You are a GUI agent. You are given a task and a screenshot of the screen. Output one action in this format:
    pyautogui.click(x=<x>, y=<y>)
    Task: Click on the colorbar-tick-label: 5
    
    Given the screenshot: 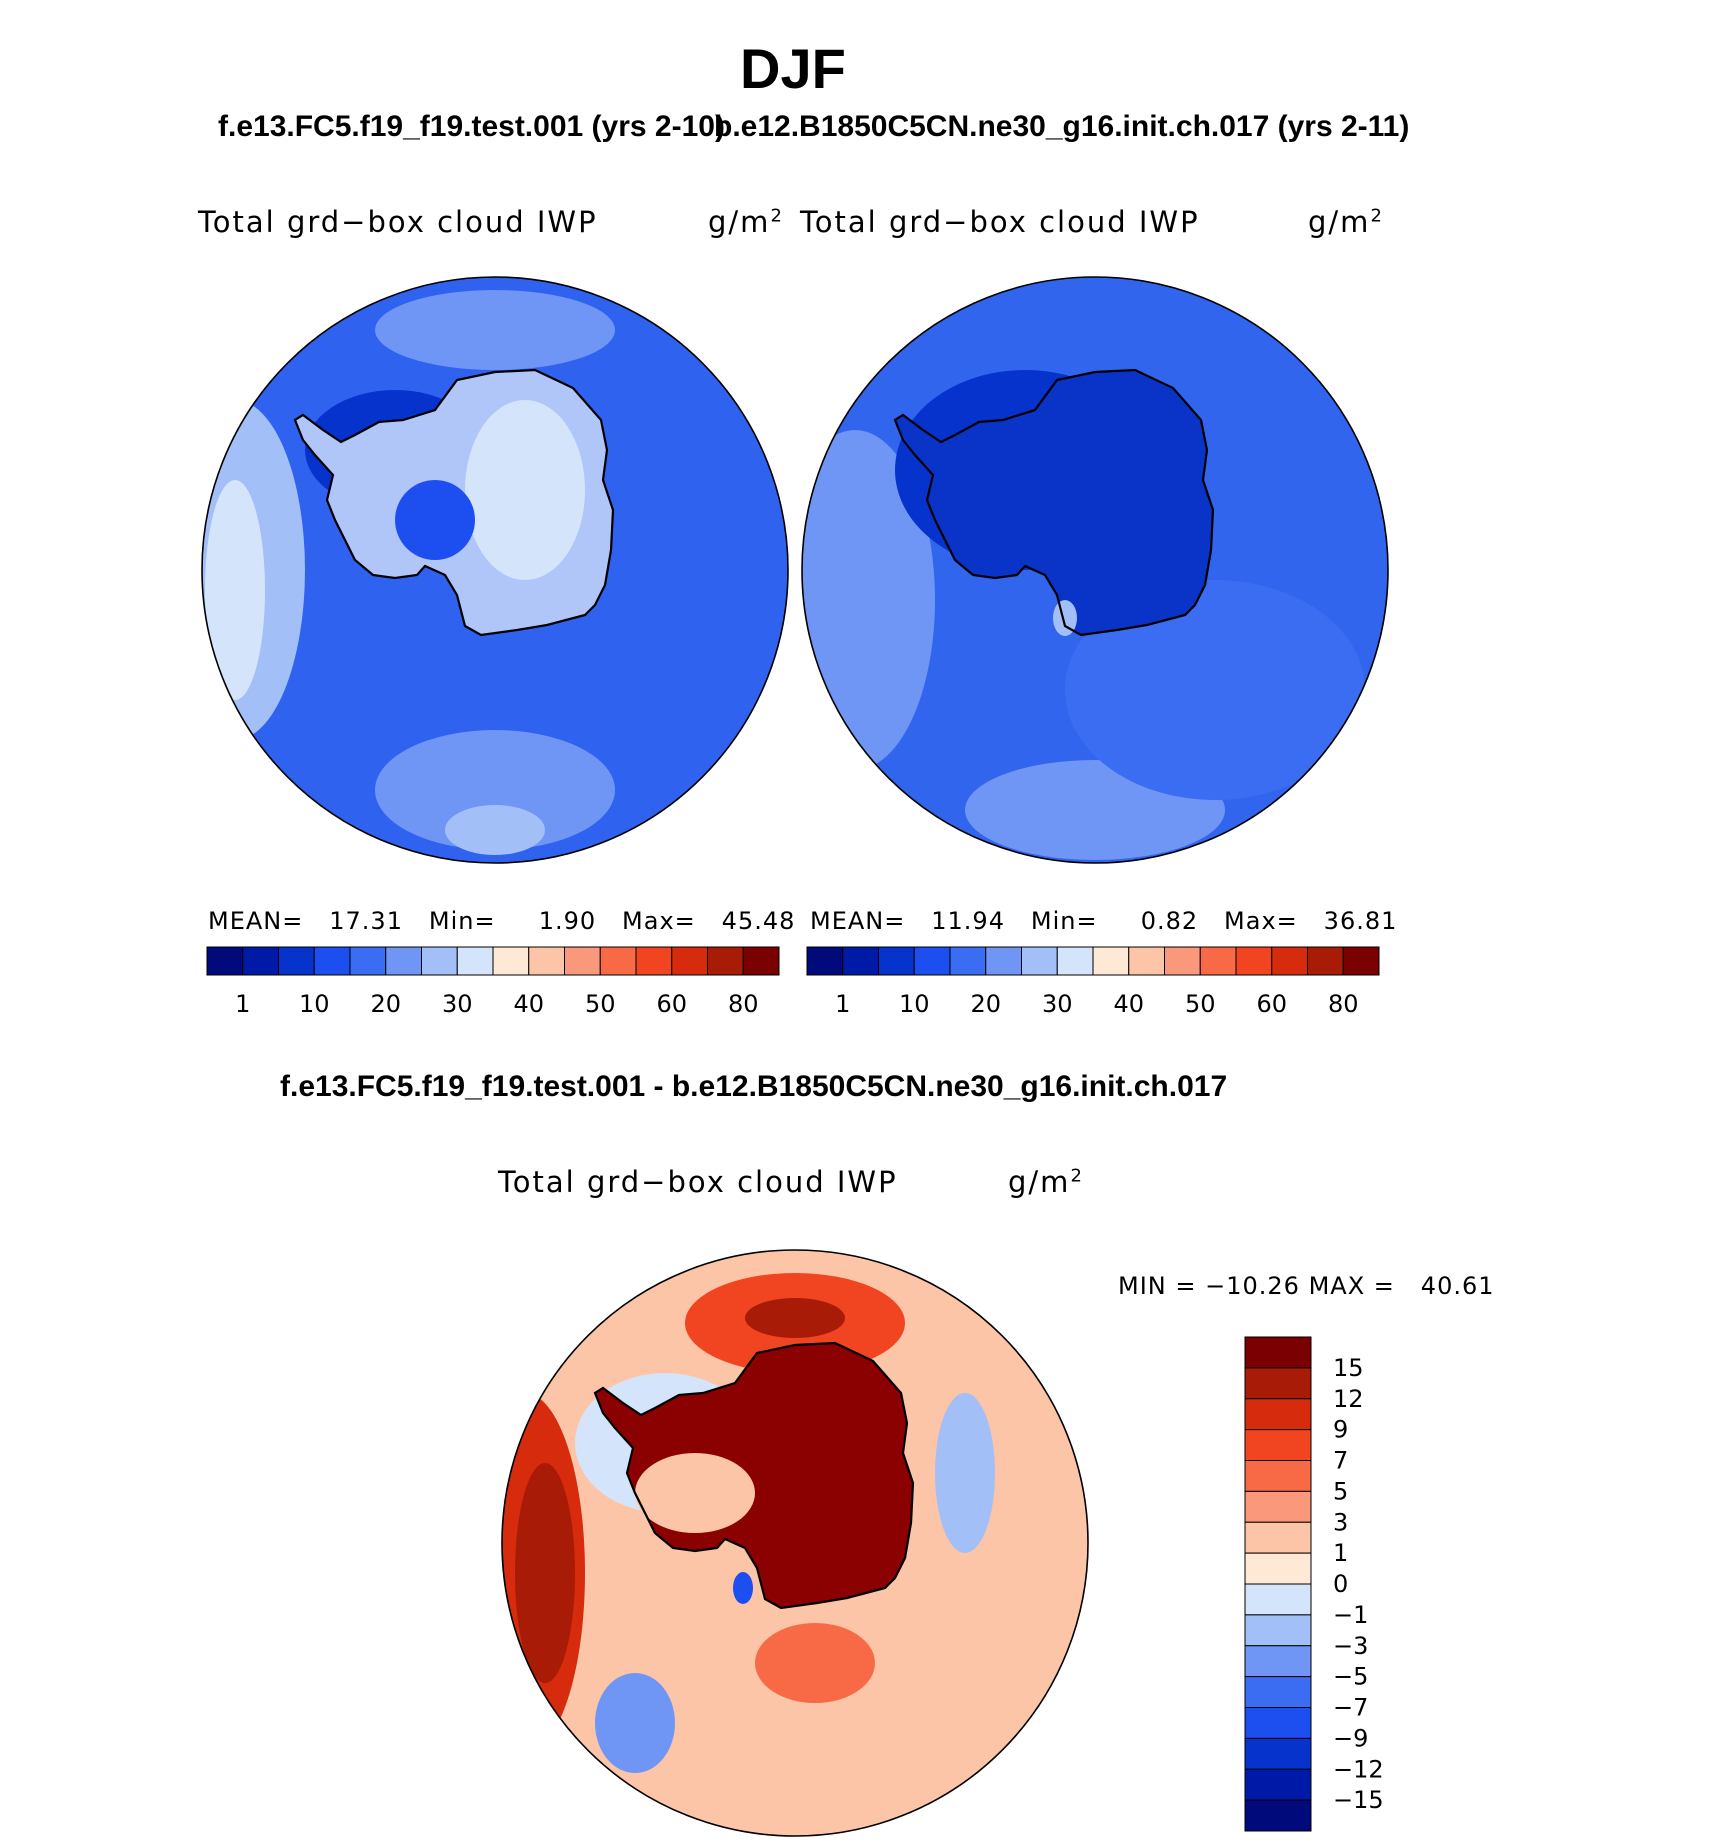 What is the action you would take?
    pyautogui.click(x=1340, y=1491)
    